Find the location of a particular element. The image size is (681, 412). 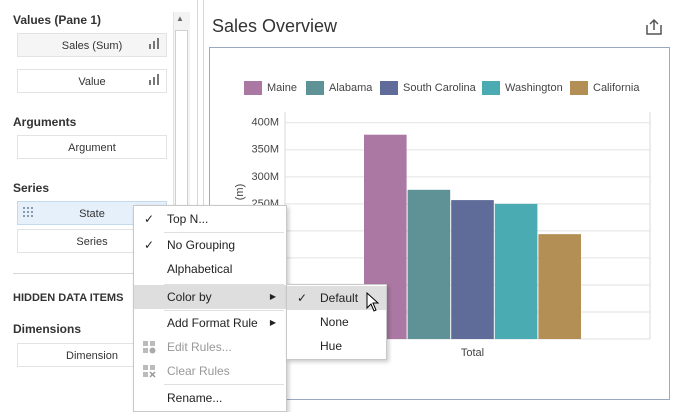

x-tick-label: Total is located at coordinates (472, 353).